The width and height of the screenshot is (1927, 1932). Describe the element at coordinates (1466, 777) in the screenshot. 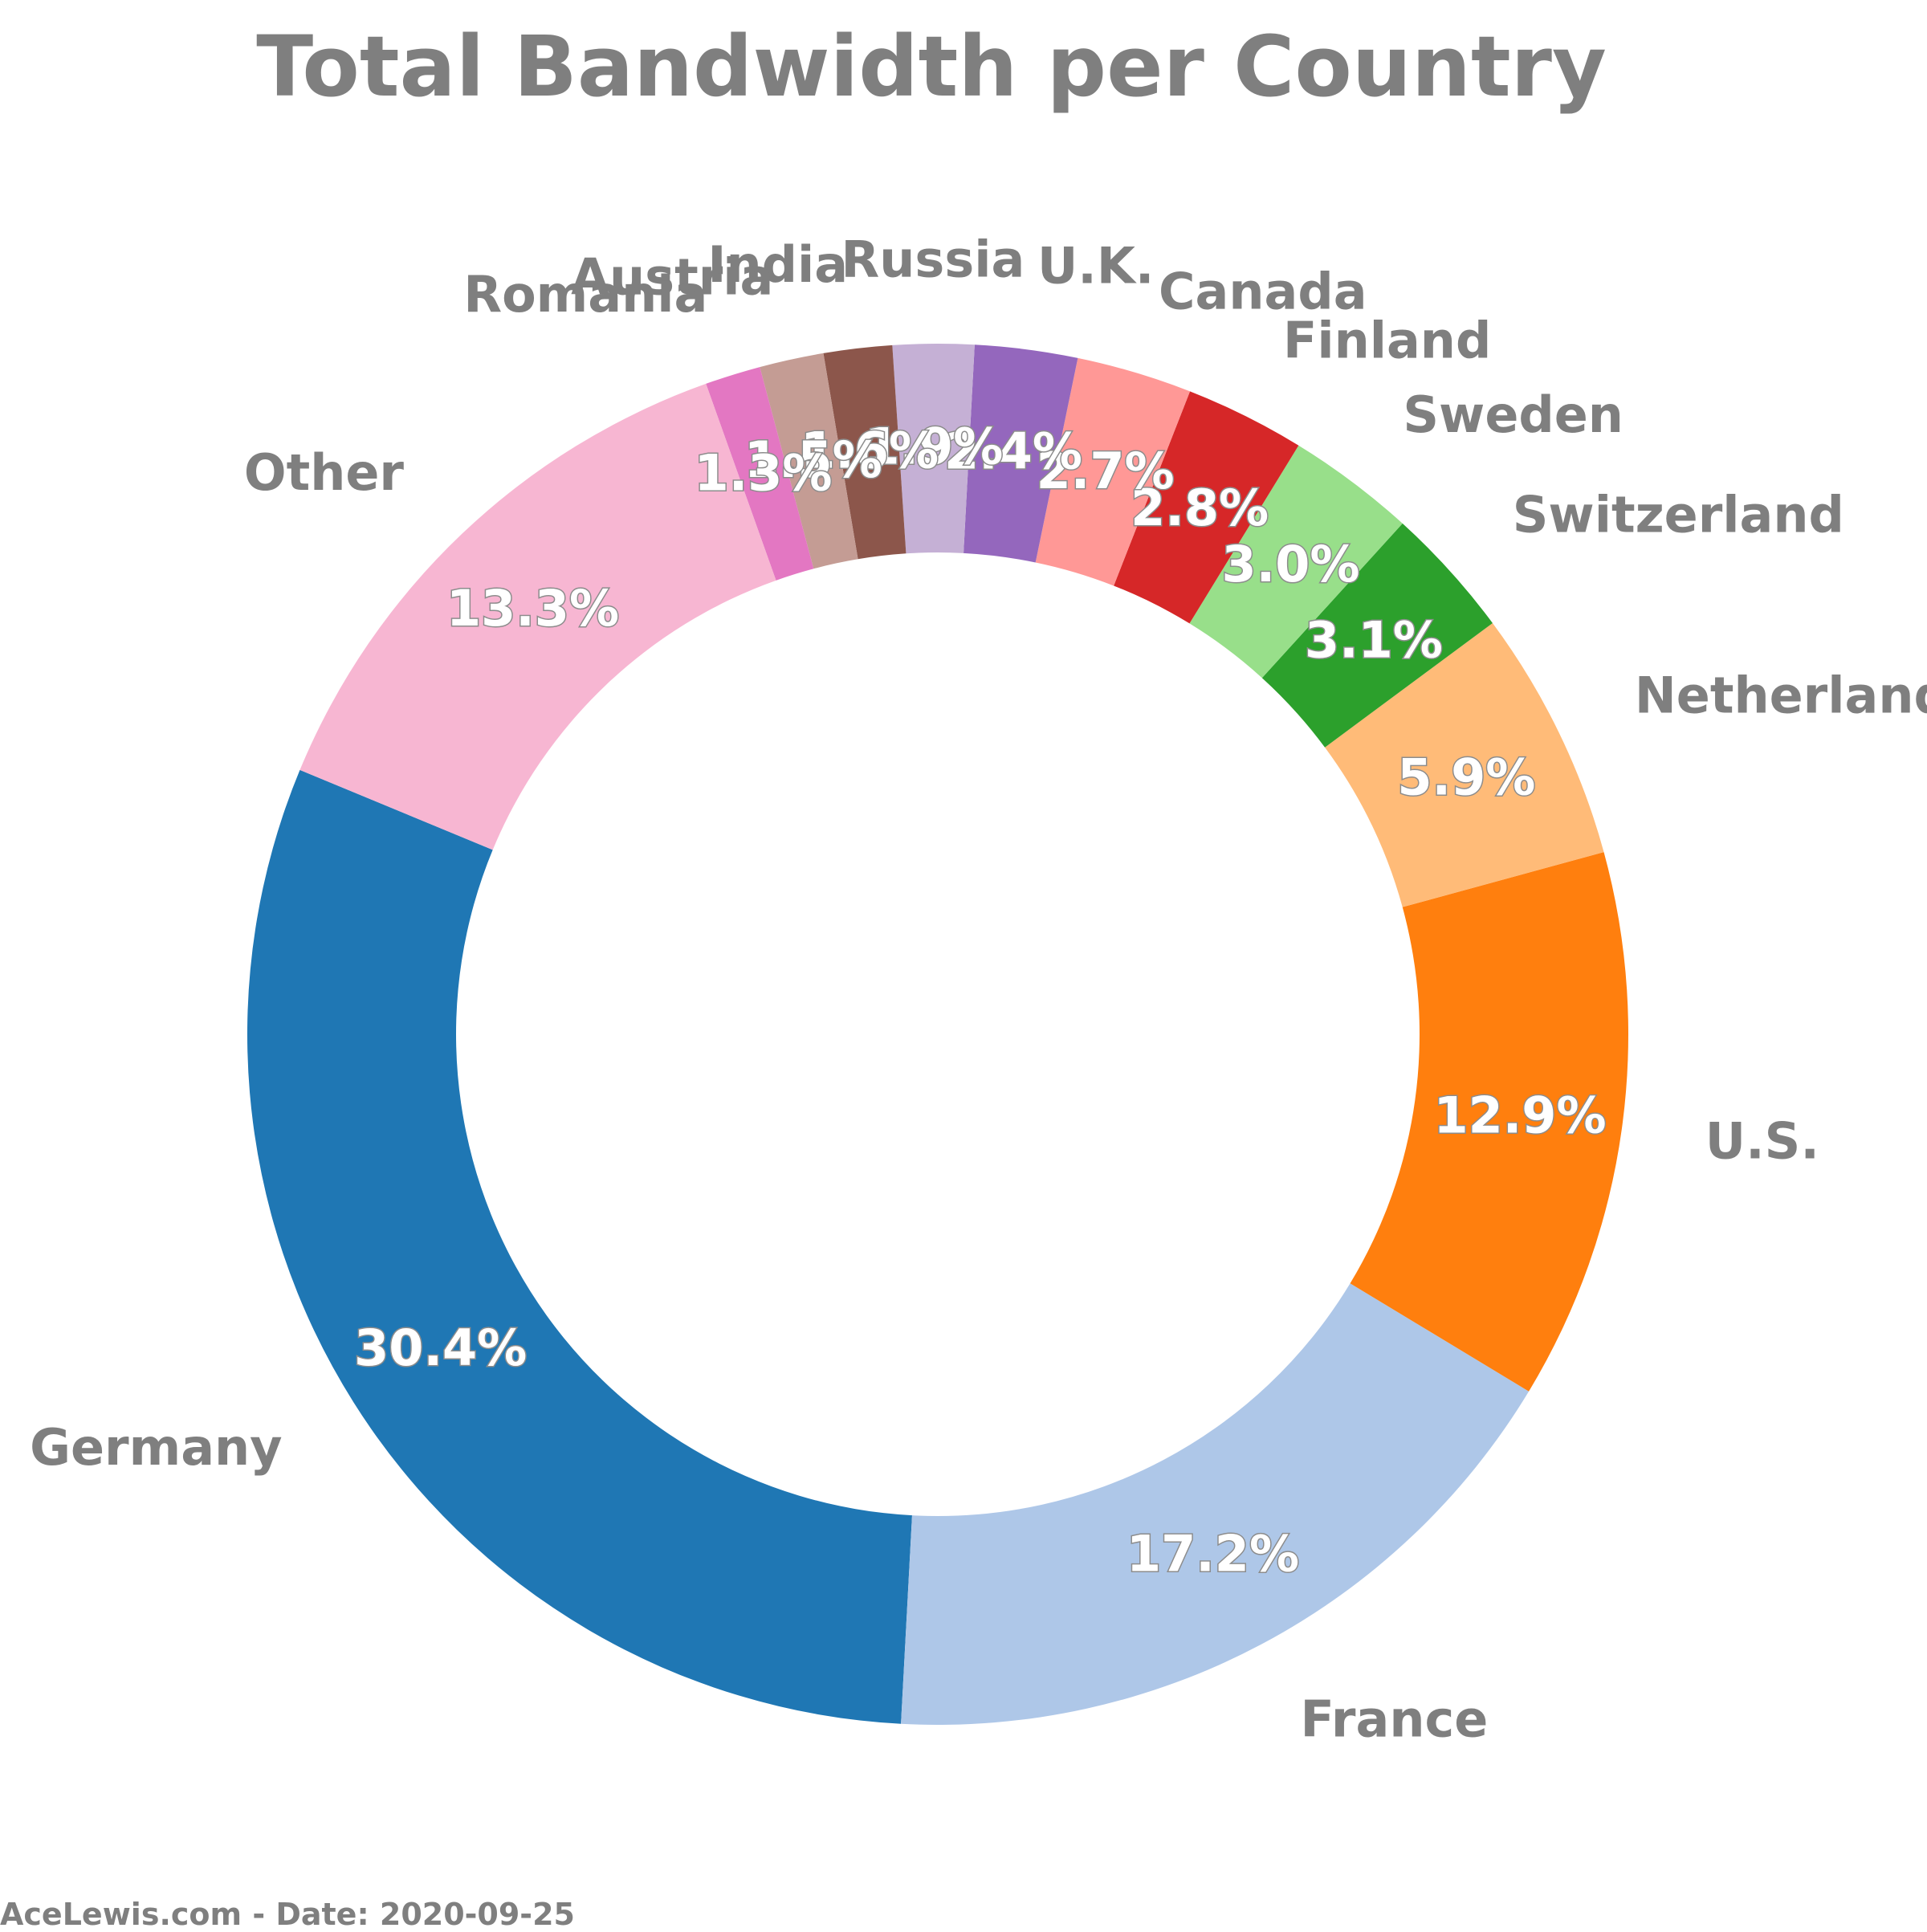

I see `pct-label-netherlands: 5.9%` at that location.